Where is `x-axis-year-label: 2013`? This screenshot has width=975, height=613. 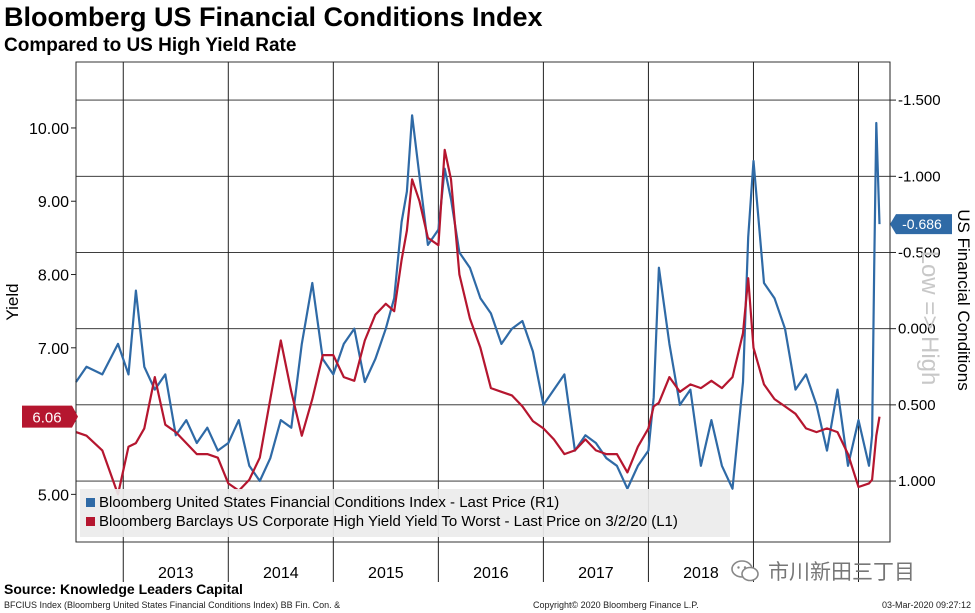
x-axis-year-label: 2013 is located at coordinates (176, 573).